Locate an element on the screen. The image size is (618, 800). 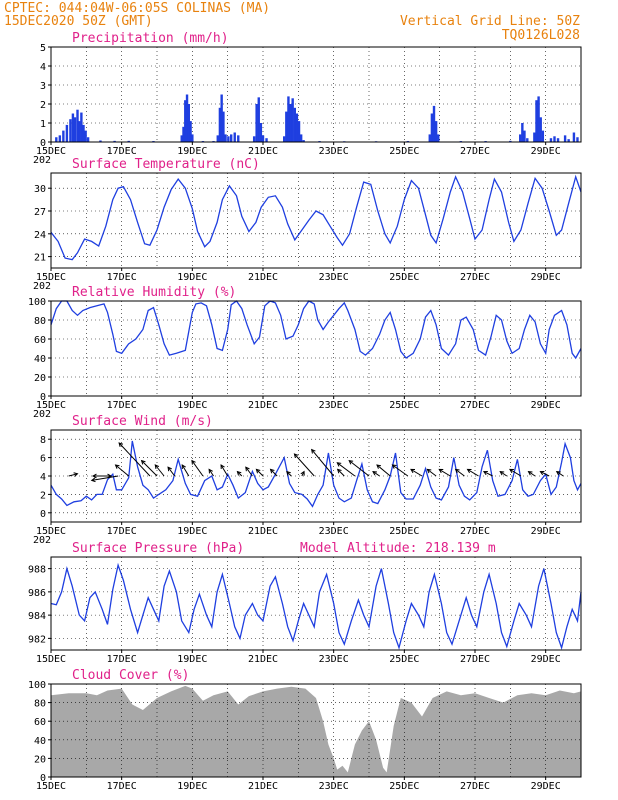
y-tick-label: 988 is located at coordinates (37, 570).